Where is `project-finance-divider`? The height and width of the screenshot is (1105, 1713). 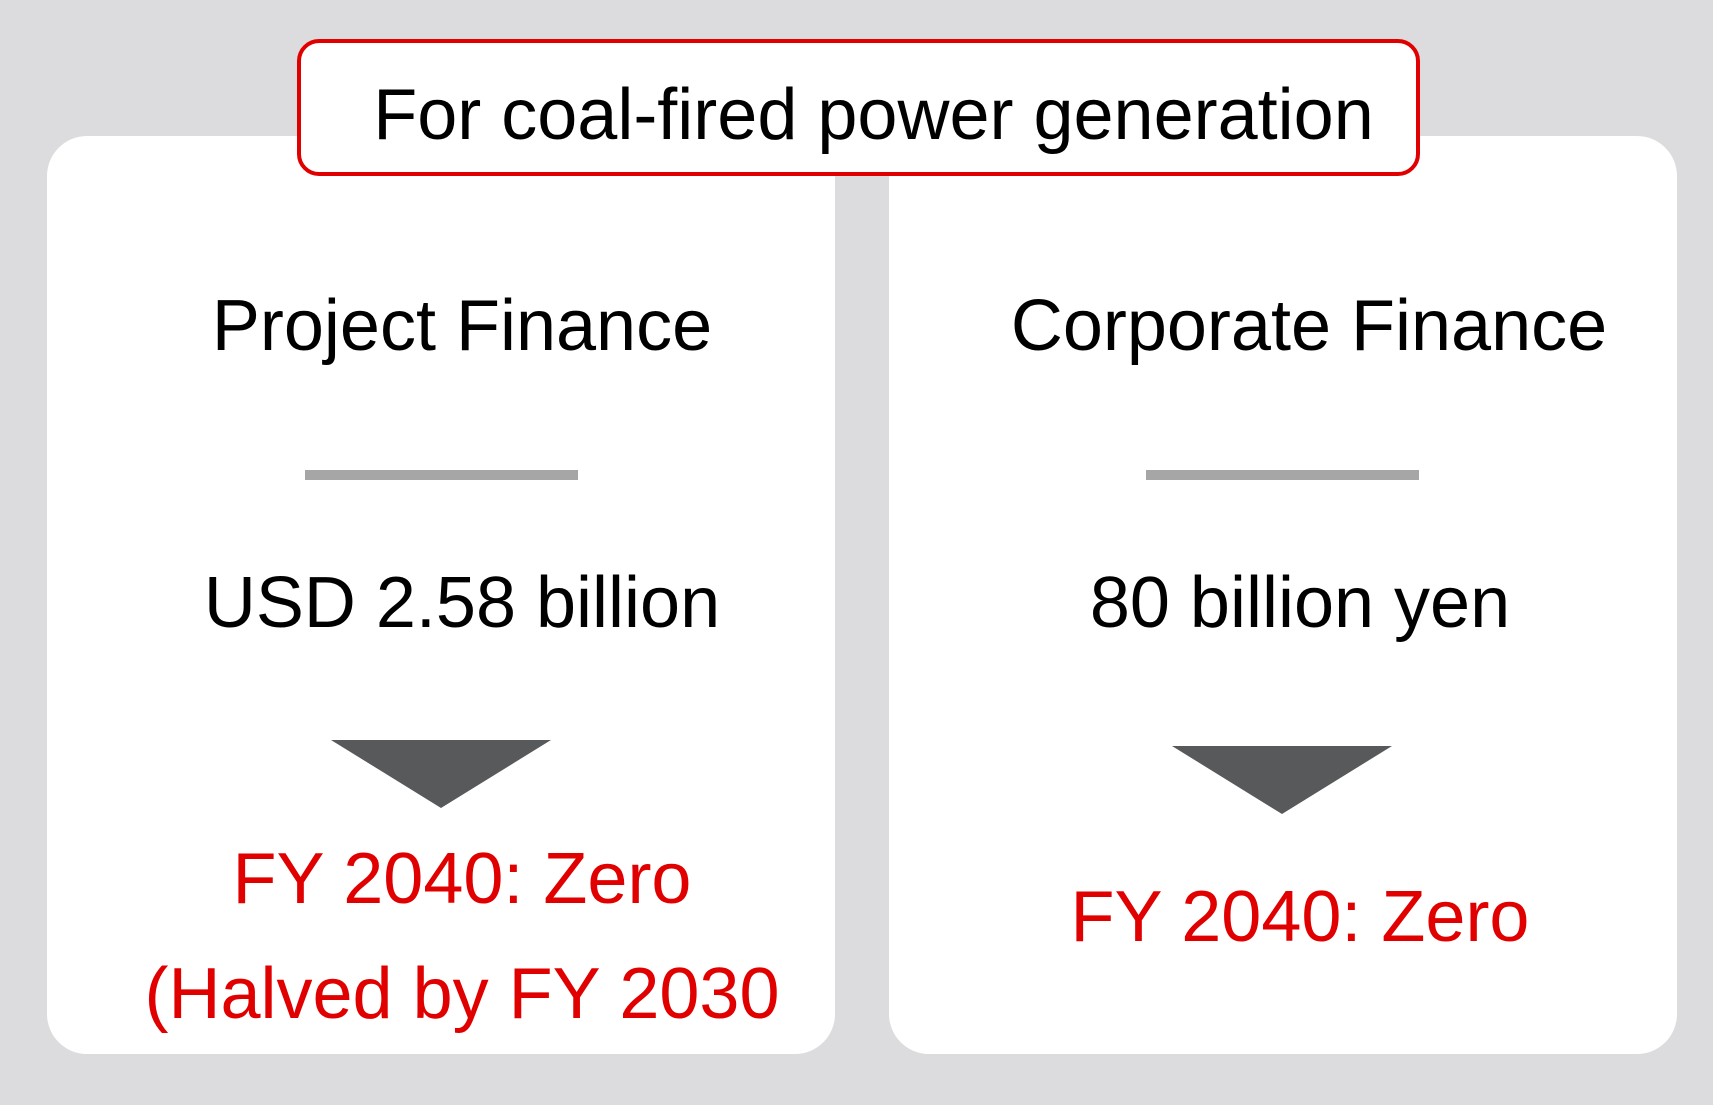 project-finance-divider is located at coordinates (441, 475).